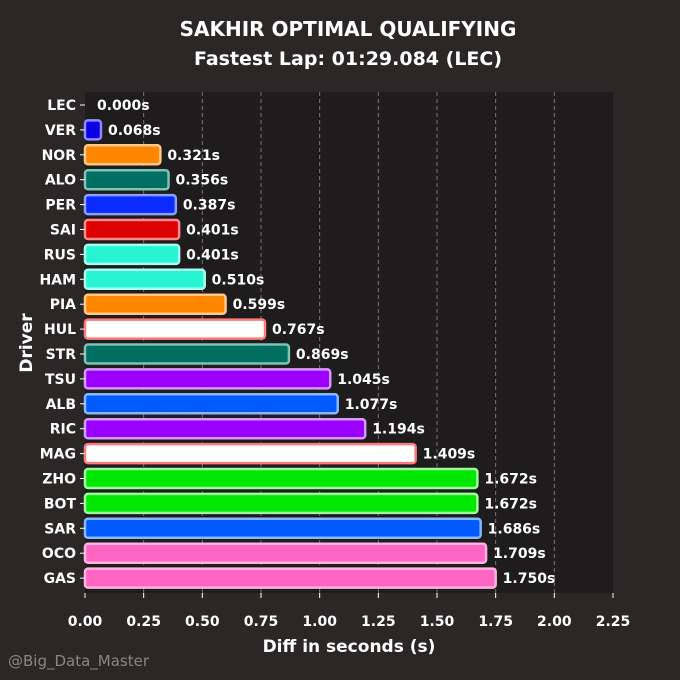 The width and height of the screenshot is (680, 680). What do you see at coordinates (61, 106) in the screenshot?
I see `y-tick-label: LEC` at bounding box center [61, 106].